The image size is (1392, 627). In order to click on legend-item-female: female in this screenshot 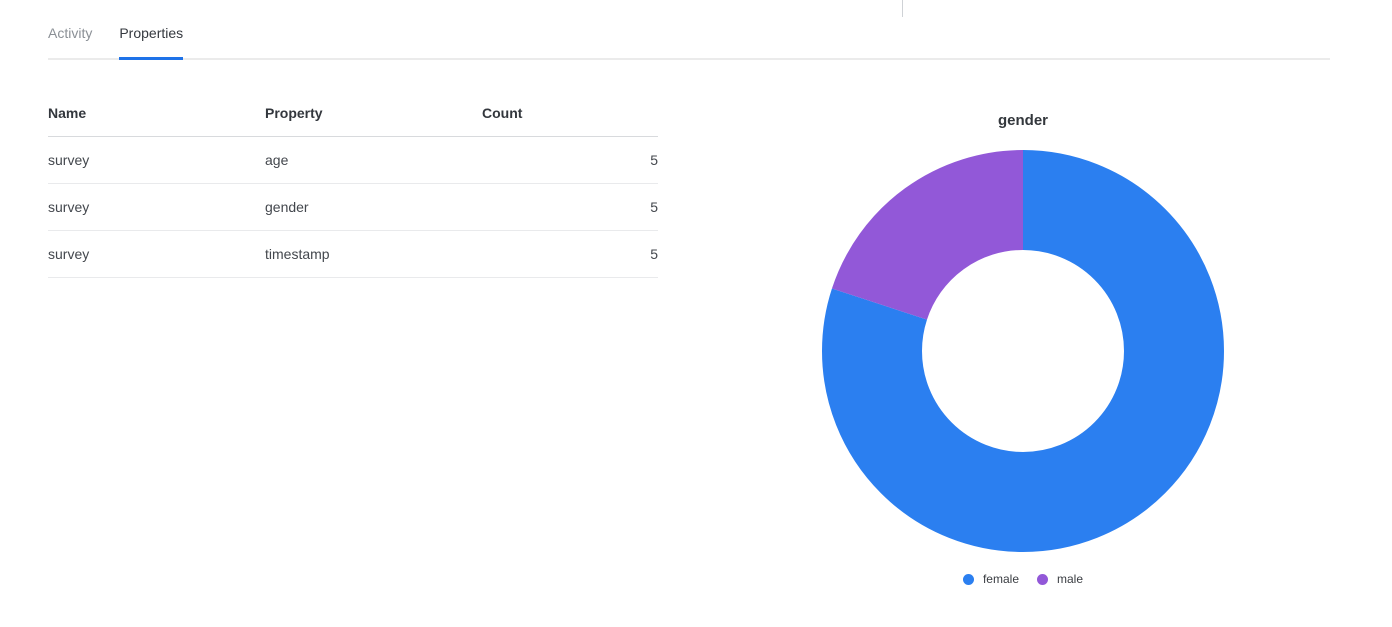, I will do `click(990, 579)`.